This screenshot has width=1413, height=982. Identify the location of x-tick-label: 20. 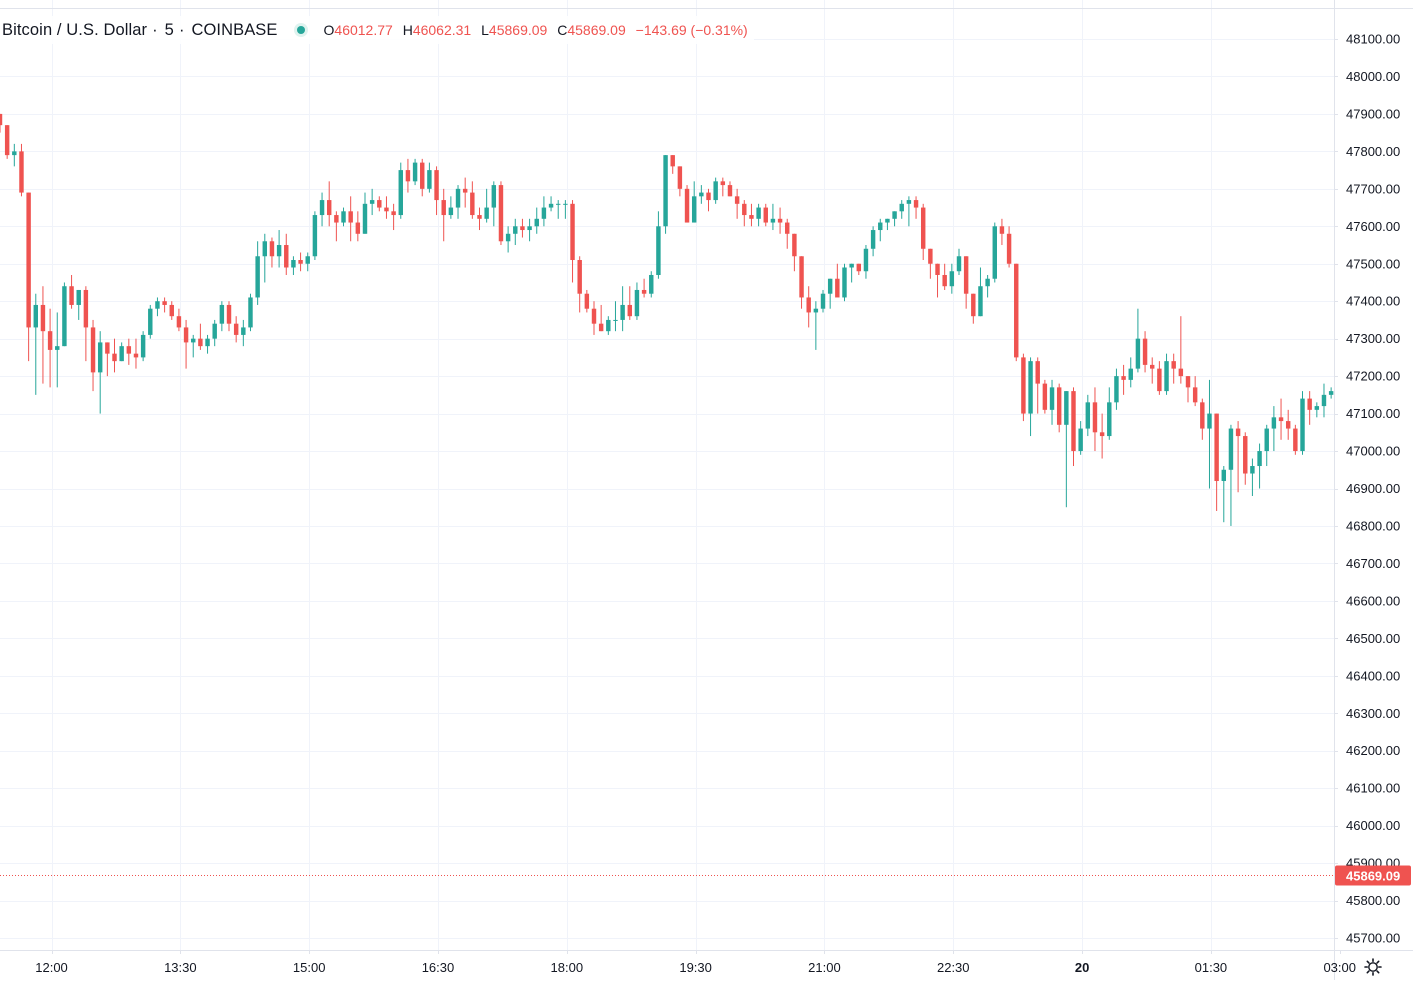
(1082, 967).